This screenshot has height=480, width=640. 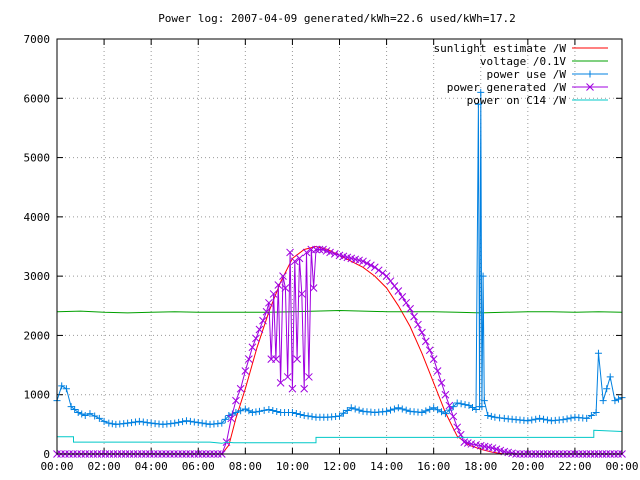 I want to click on x-tick-label: 18:00, so click(x=480, y=466).